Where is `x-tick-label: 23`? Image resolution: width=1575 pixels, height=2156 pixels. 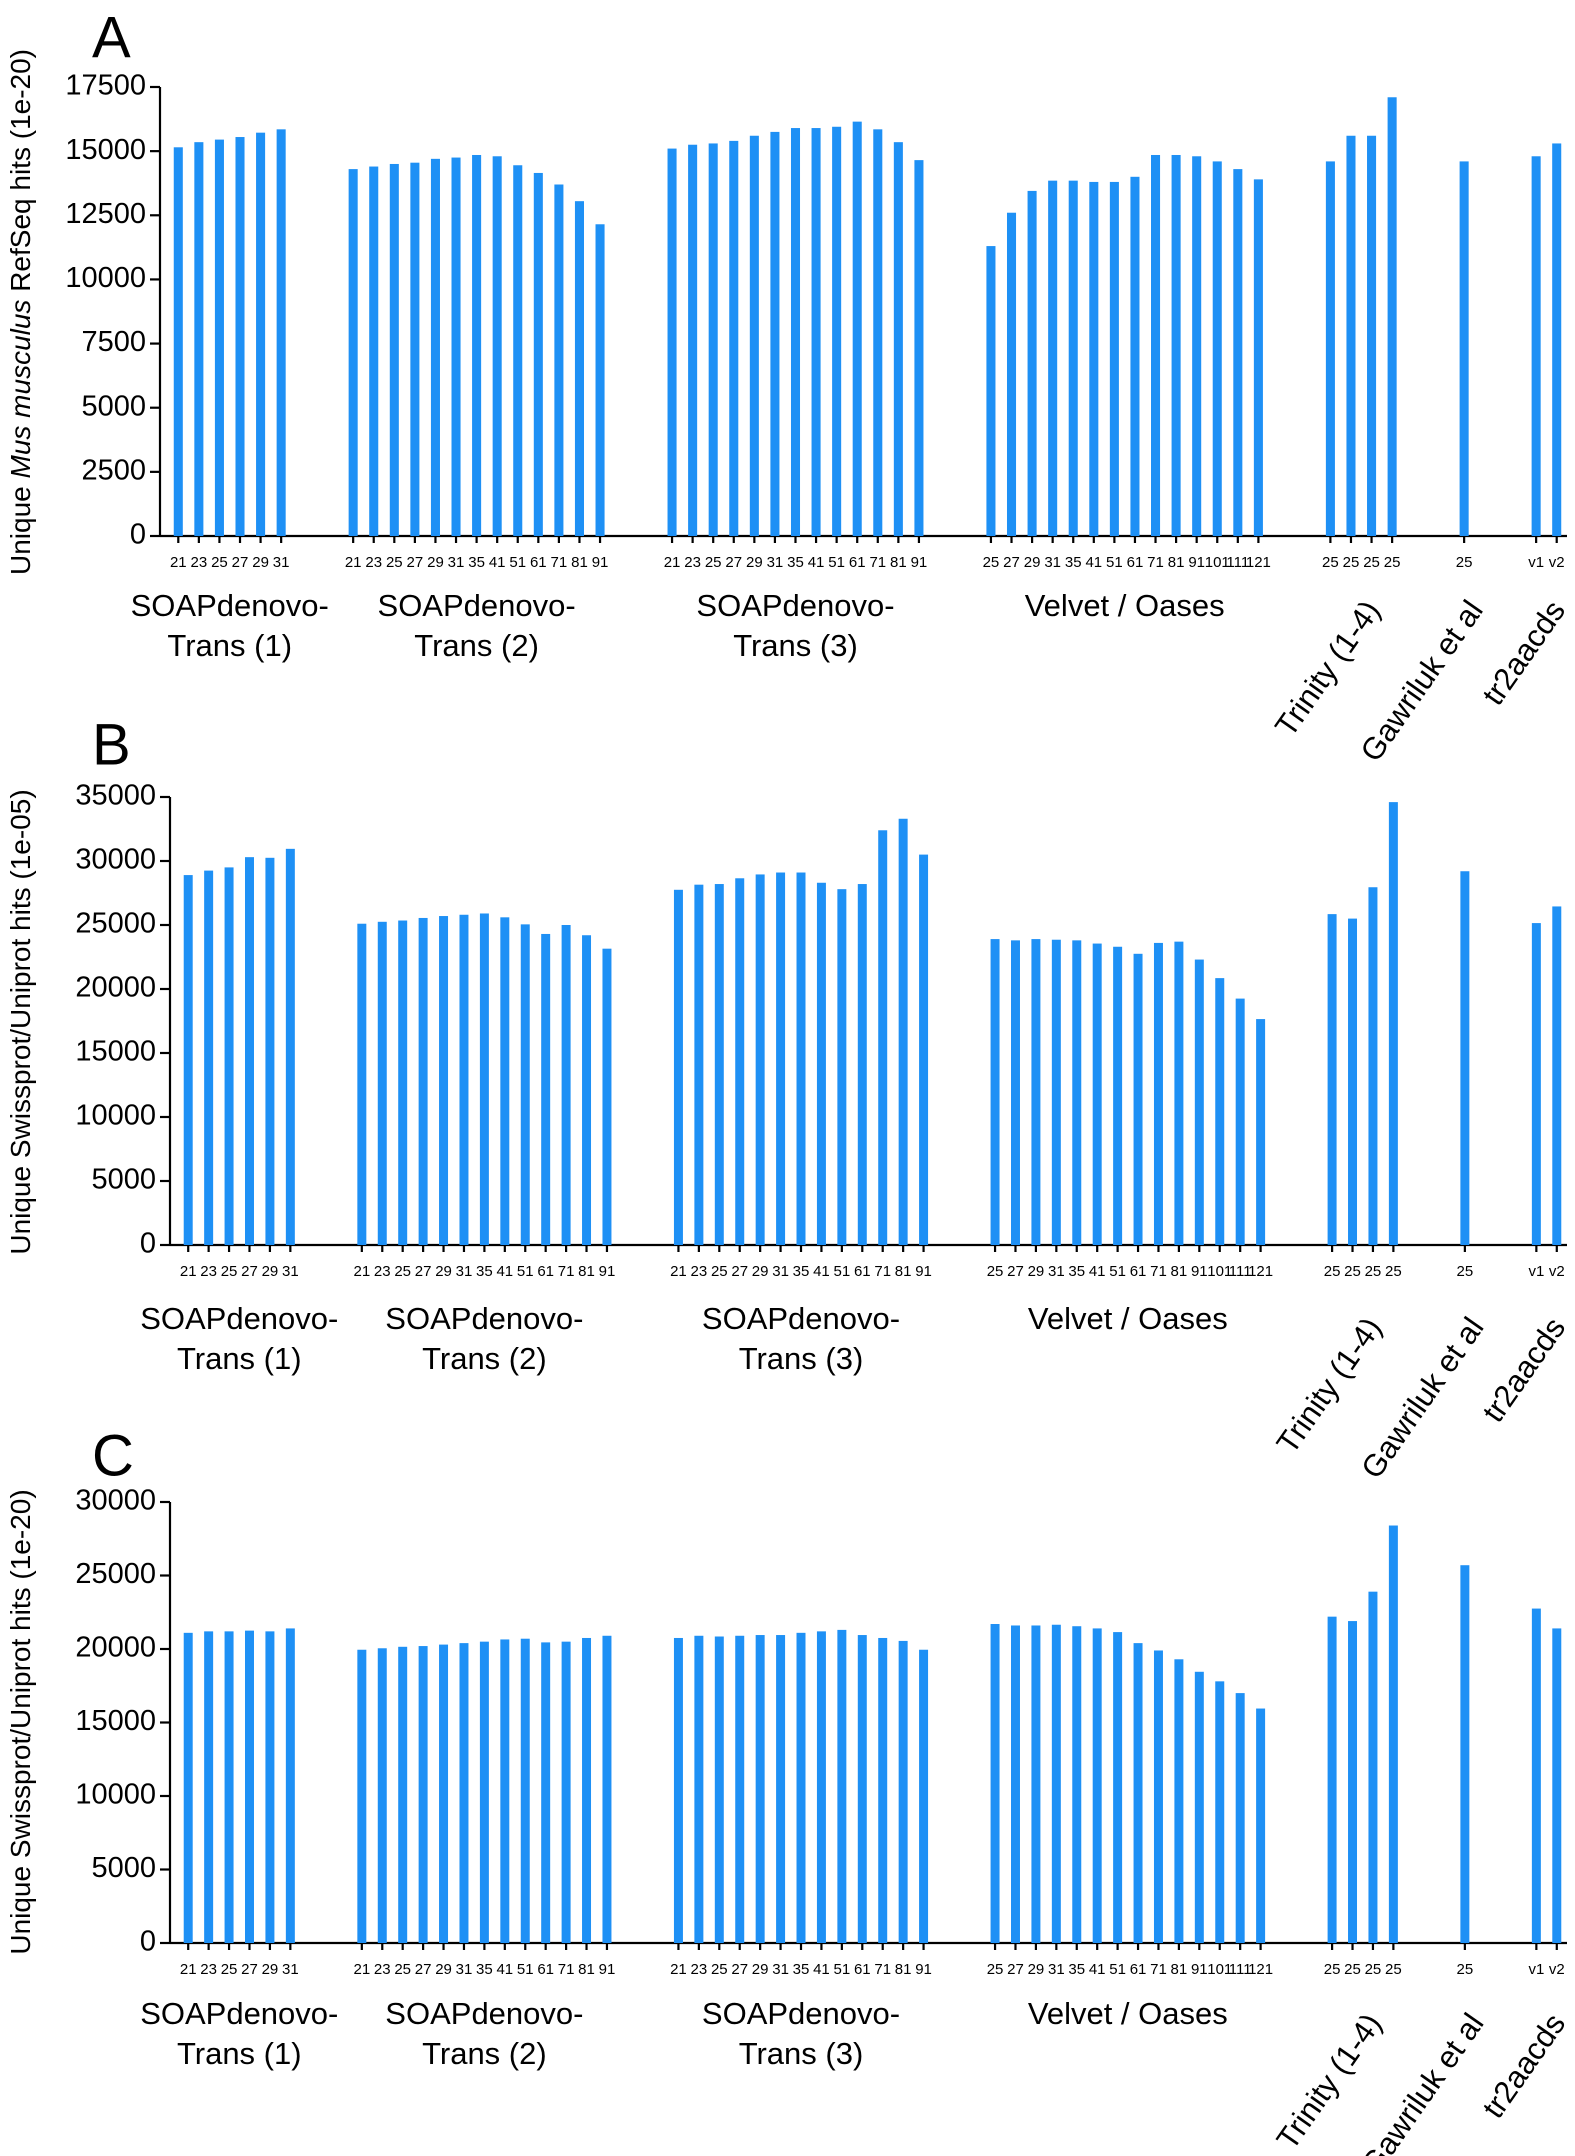 x-tick-label: 23 is located at coordinates (373, 562).